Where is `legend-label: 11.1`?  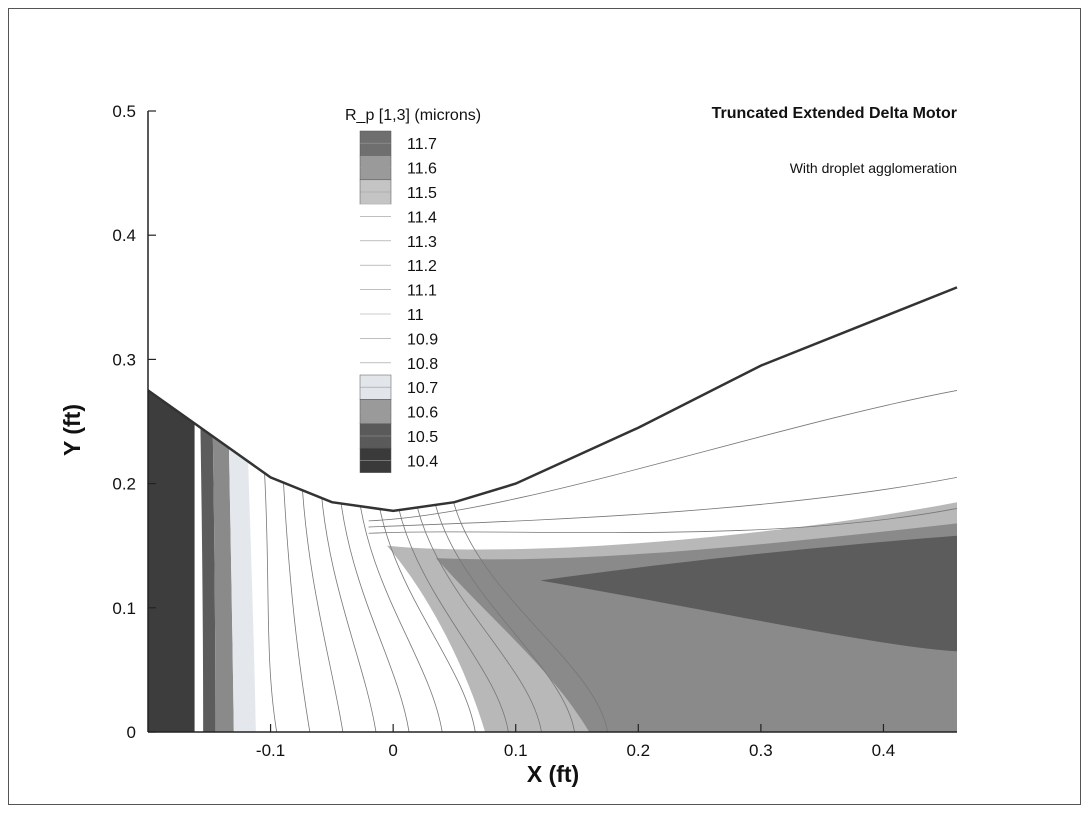
legend-label: 11.1 is located at coordinates (422, 291).